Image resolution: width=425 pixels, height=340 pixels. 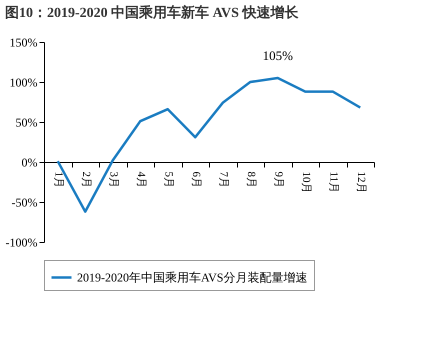 I want to click on x-tick-label: 12月, so click(x=360, y=183).